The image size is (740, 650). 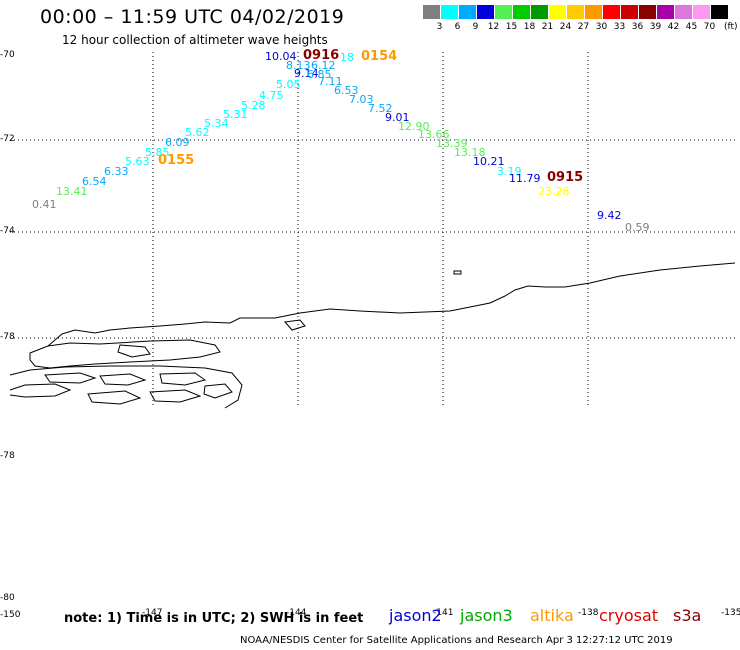 What do you see at coordinates (629, 615) in the screenshot?
I see `satellite-cryosat: cryosat` at bounding box center [629, 615].